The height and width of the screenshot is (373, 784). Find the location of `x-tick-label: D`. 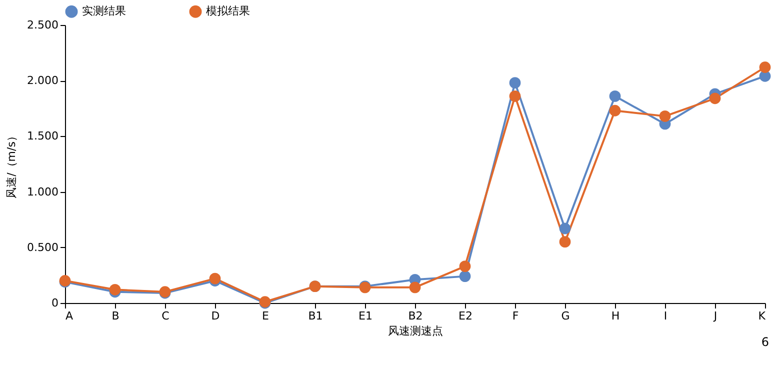

x-tick-label: D is located at coordinates (215, 316).